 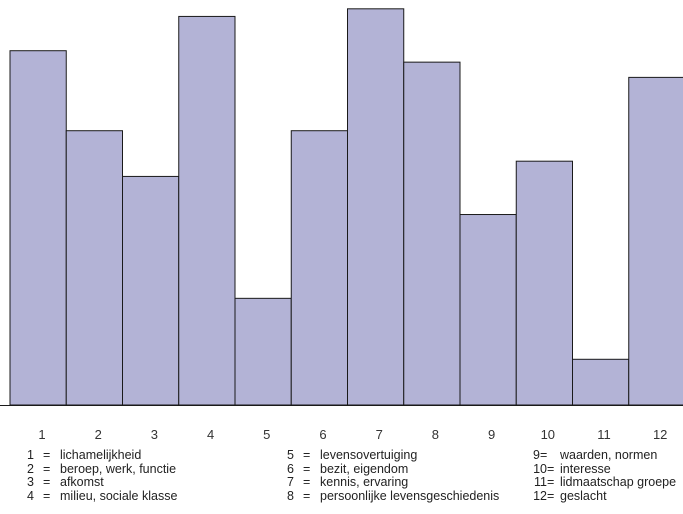 I want to click on legend-item: 10 = interesse, so click(x=572, y=468).